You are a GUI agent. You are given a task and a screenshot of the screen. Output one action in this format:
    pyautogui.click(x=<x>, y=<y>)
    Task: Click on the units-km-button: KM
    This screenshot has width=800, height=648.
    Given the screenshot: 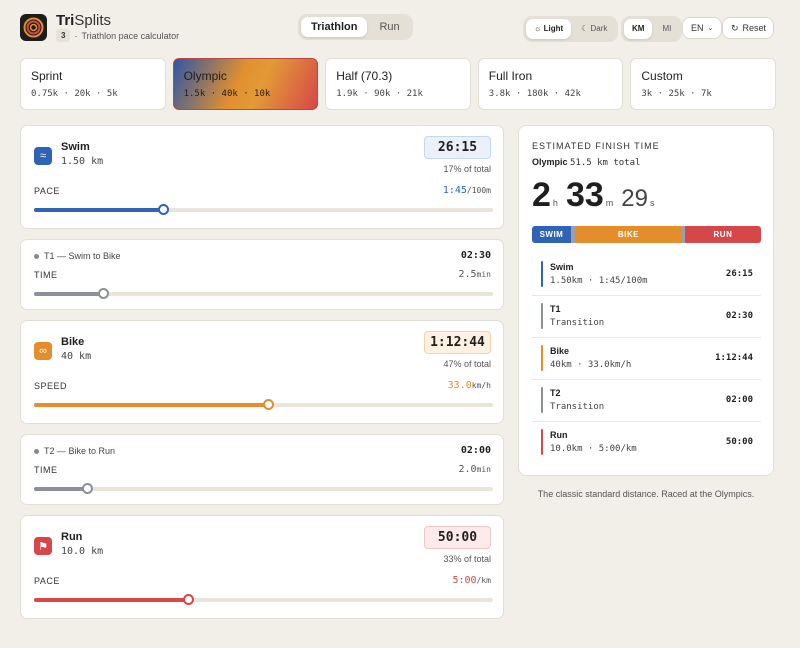 What is the action you would take?
    pyautogui.click(x=638, y=29)
    